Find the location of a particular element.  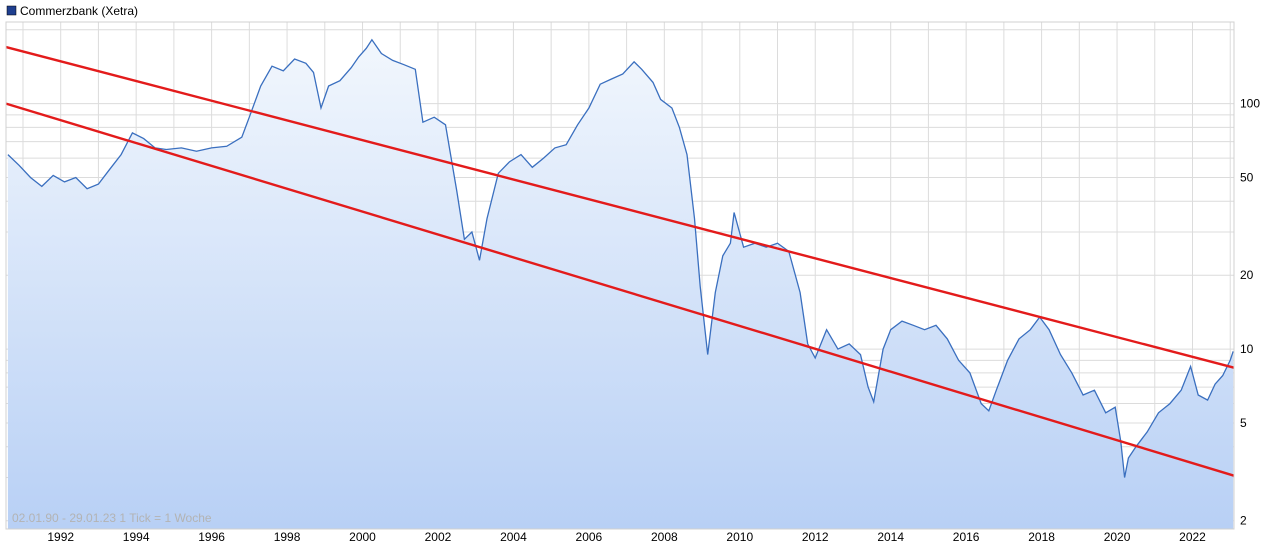

x-tick-label: 2012 is located at coordinates (815, 537).